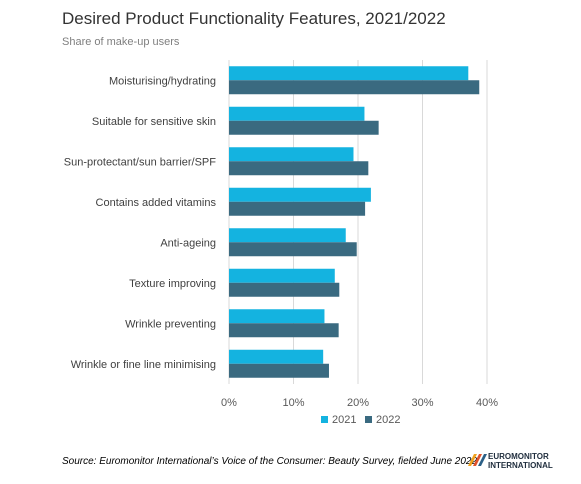 The image size is (581, 484). I want to click on category-label: Suitable for sensitive skin, so click(154, 122).